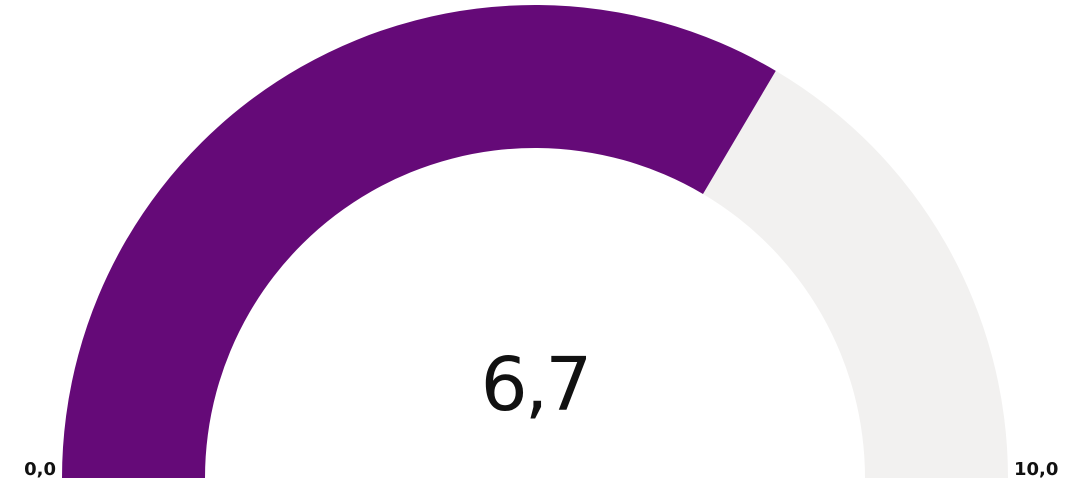 The width and height of the screenshot is (1091, 485). What do you see at coordinates (40, 469) in the screenshot?
I see `tick-label: 0,0` at bounding box center [40, 469].